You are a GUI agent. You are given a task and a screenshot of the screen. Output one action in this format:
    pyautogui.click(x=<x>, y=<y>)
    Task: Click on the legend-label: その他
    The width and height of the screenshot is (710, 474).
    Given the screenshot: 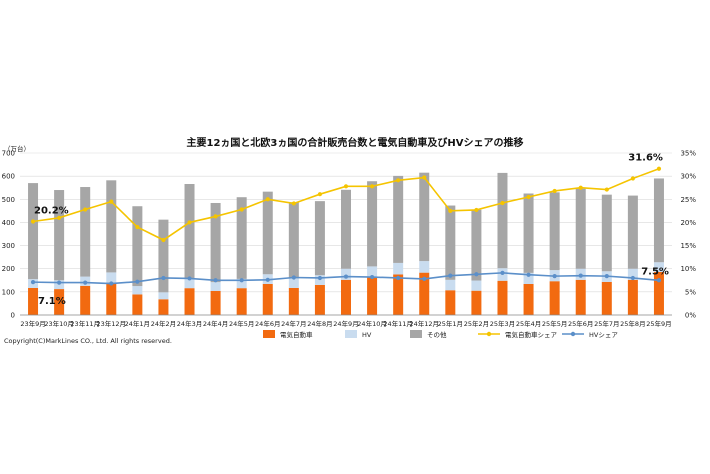 What is the action you would take?
    pyautogui.click(x=437, y=334)
    